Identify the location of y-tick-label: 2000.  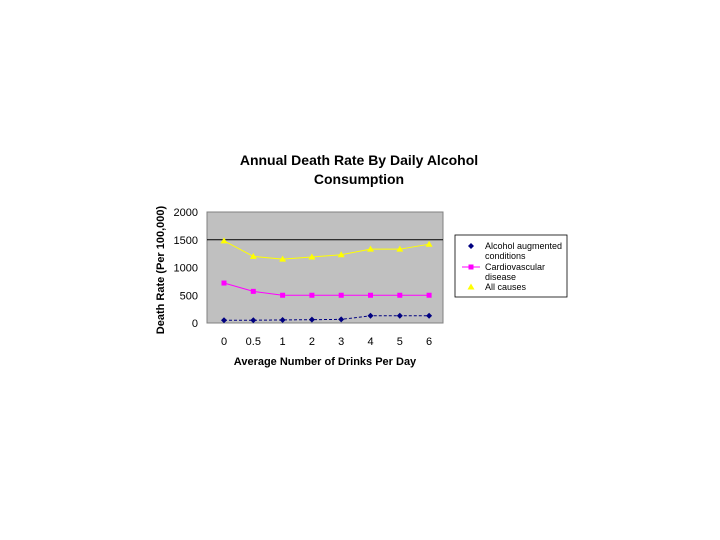
(186, 213).